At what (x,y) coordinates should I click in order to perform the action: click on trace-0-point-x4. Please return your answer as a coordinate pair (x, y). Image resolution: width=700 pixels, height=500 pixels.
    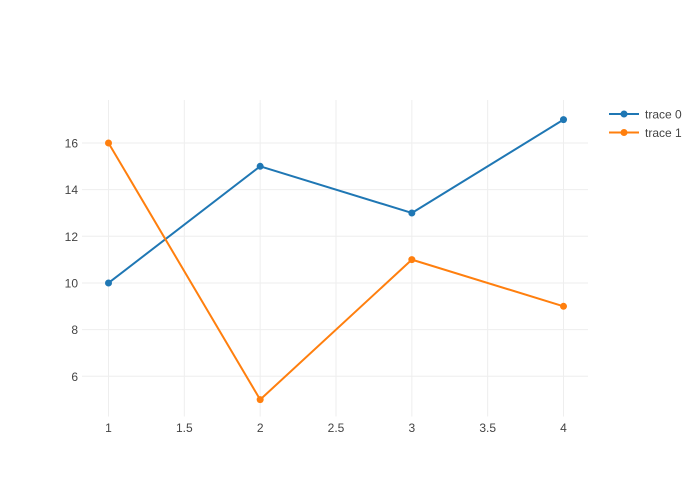
    Looking at the image, I should click on (564, 120).